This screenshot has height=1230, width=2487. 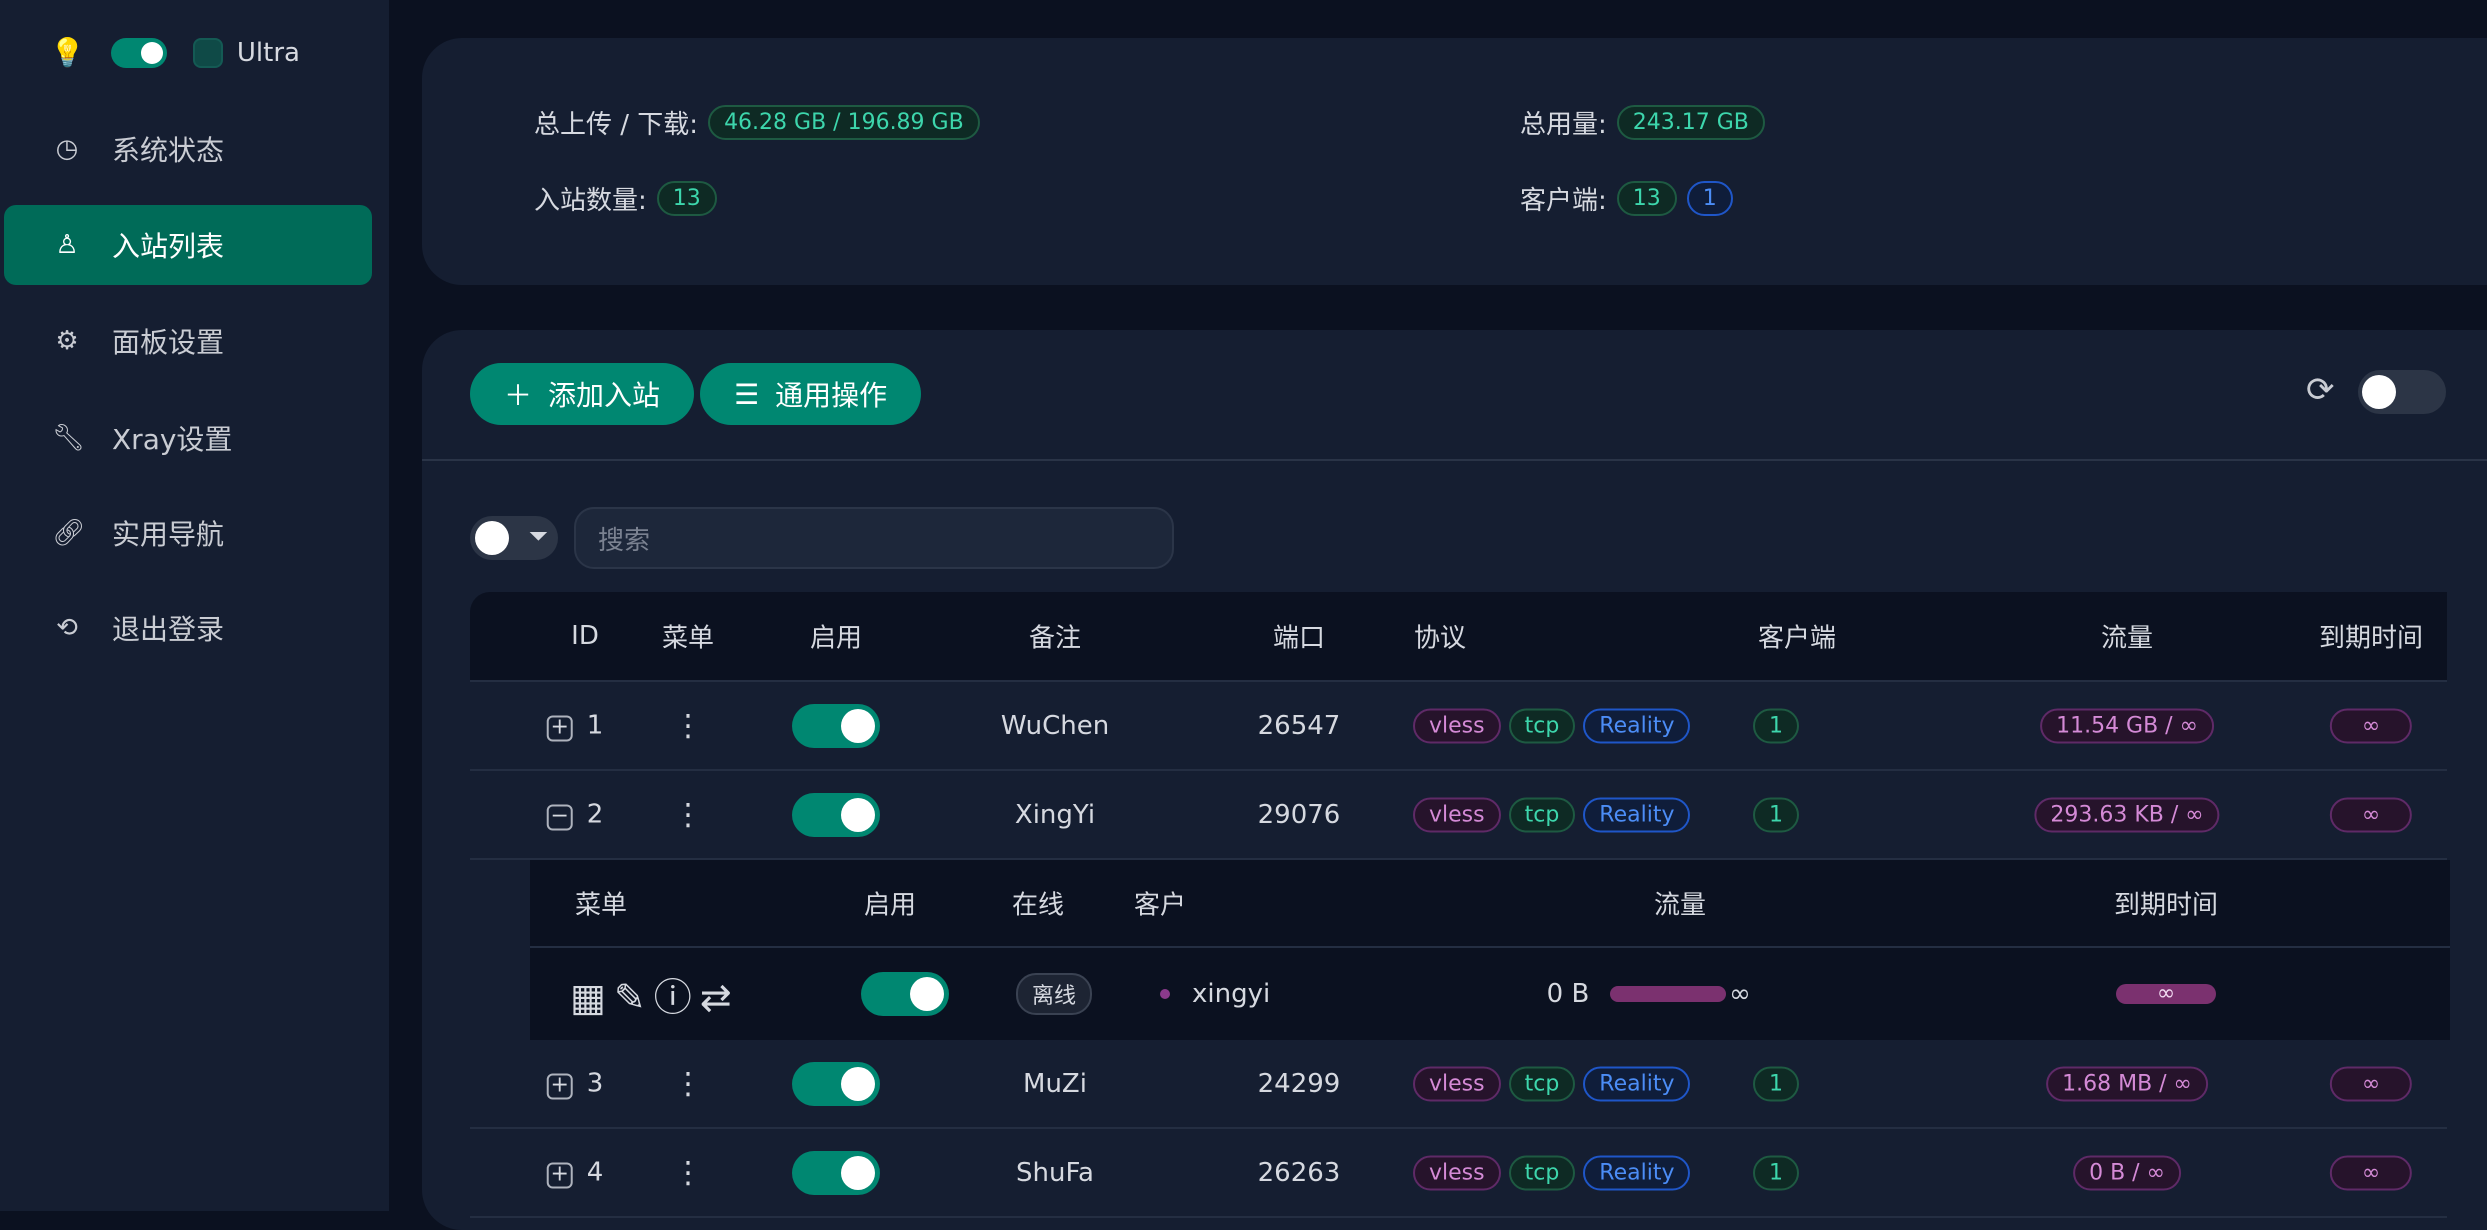 What do you see at coordinates (67, 149) in the screenshot?
I see `dashboard-icon: ◷` at bounding box center [67, 149].